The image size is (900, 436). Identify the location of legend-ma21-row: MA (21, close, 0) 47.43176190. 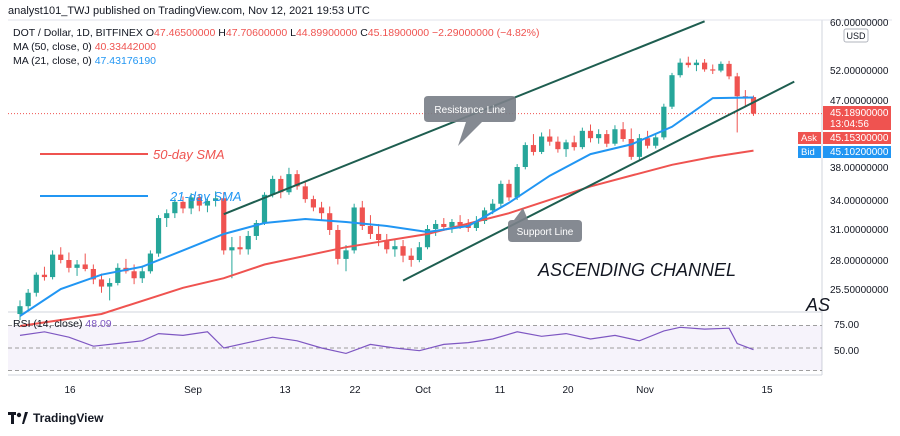
(84, 61).